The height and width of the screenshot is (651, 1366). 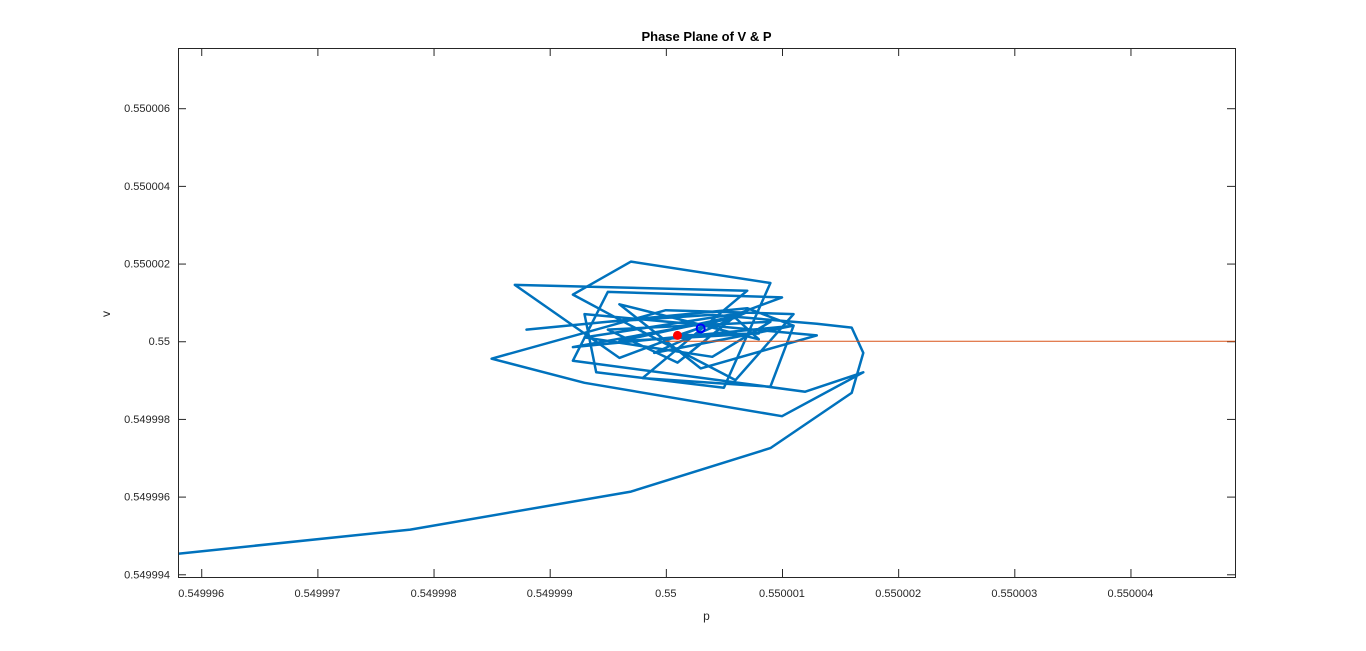 I want to click on y-tick-label: 0.549998, so click(x=147, y=420).